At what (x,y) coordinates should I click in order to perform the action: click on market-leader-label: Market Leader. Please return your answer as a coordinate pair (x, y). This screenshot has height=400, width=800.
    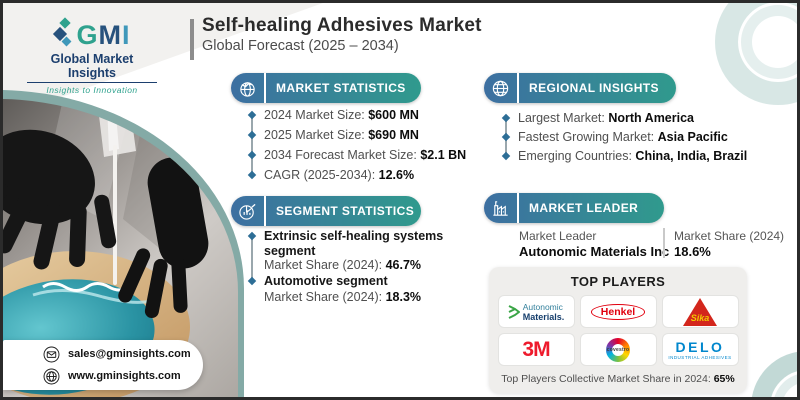
    Looking at the image, I should click on (558, 236).